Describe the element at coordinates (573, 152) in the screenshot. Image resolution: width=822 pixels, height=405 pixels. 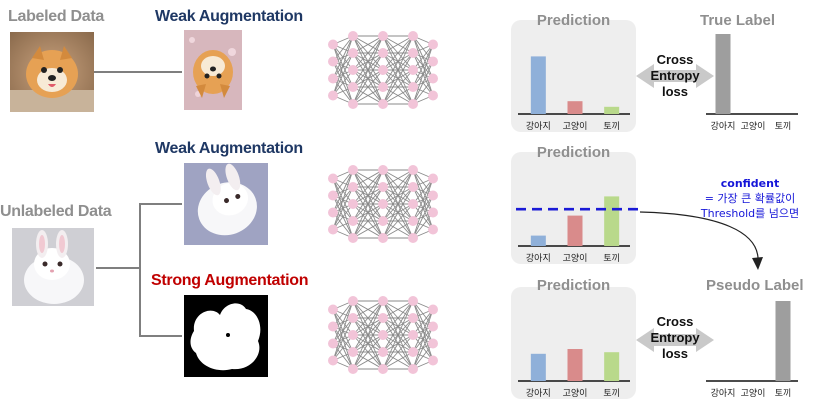
I see `prediction-title-2: Prediction` at that location.